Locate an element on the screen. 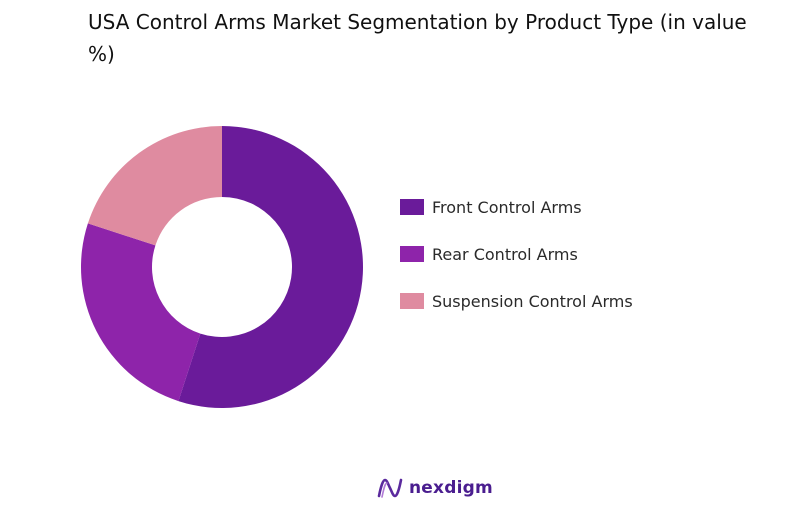 The height and width of the screenshot is (520, 799). donut-slice-front is located at coordinates (271, 267).